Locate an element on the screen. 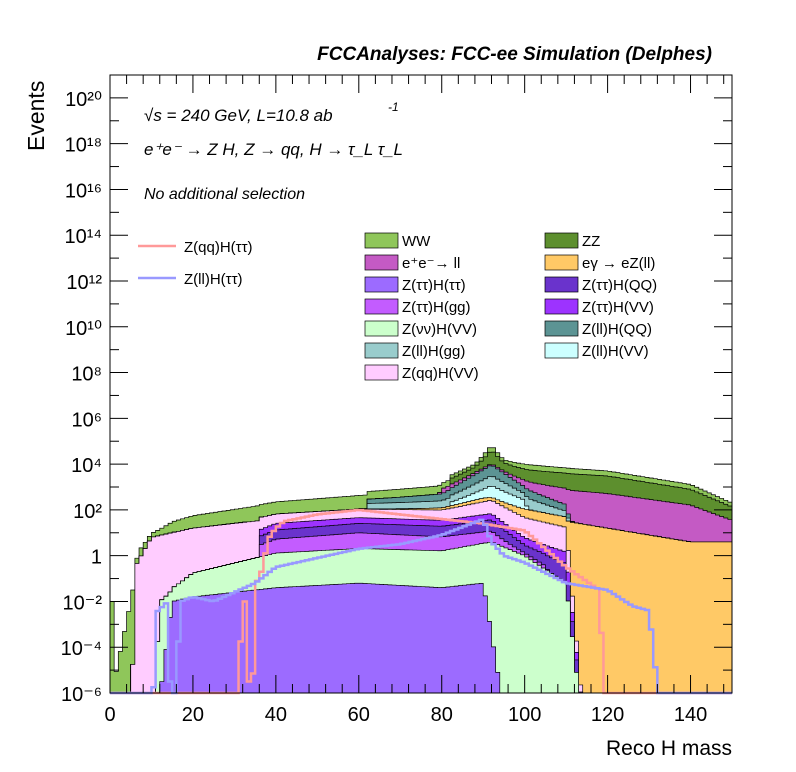  legend-swatch-z-h-gg is located at coordinates (381, 306).